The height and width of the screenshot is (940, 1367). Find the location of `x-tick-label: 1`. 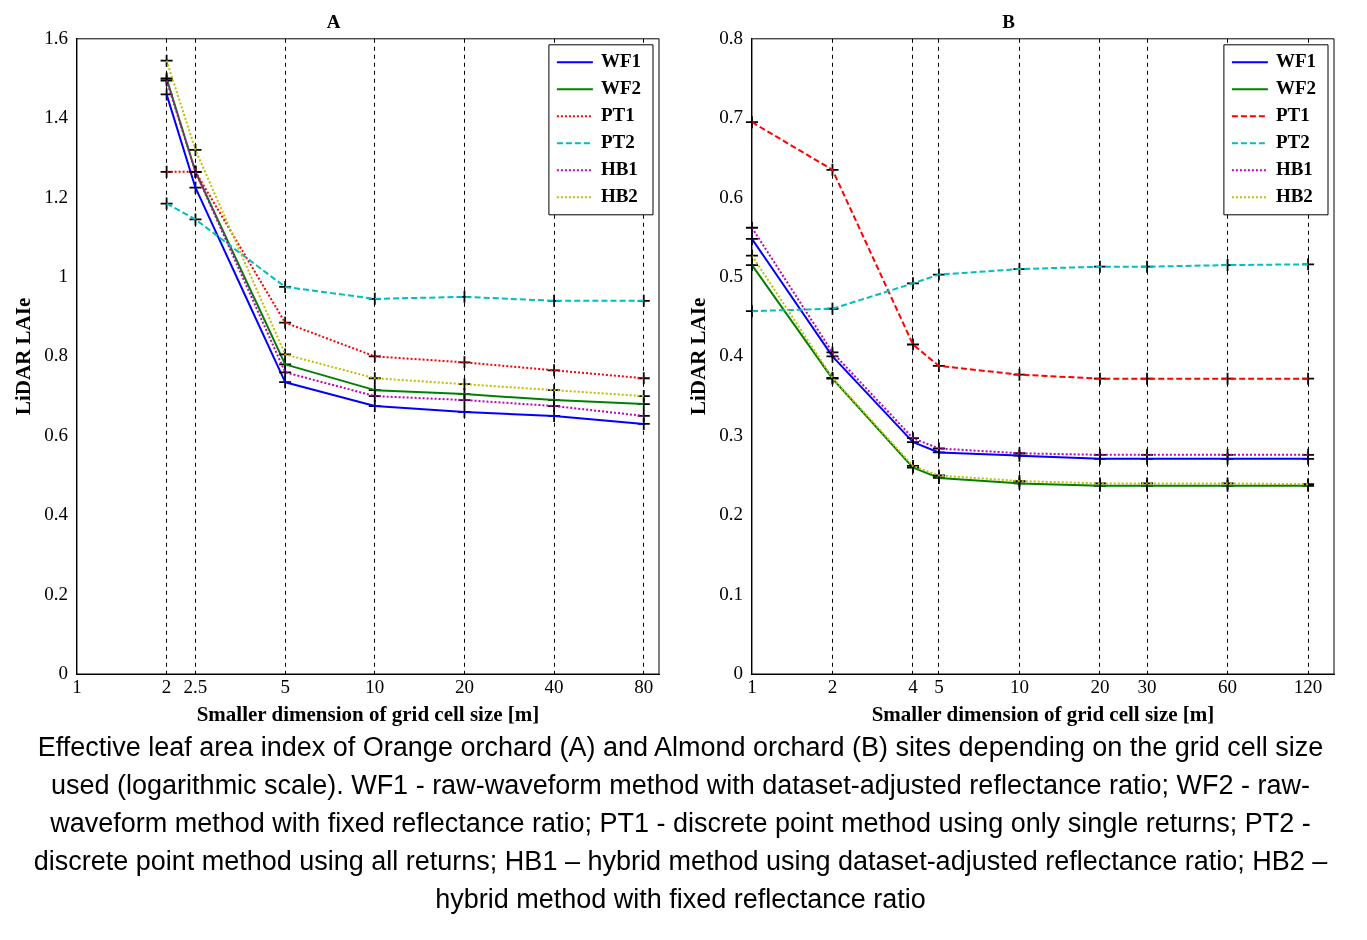

x-tick-label: 1 is located at coordinates (752, 687).